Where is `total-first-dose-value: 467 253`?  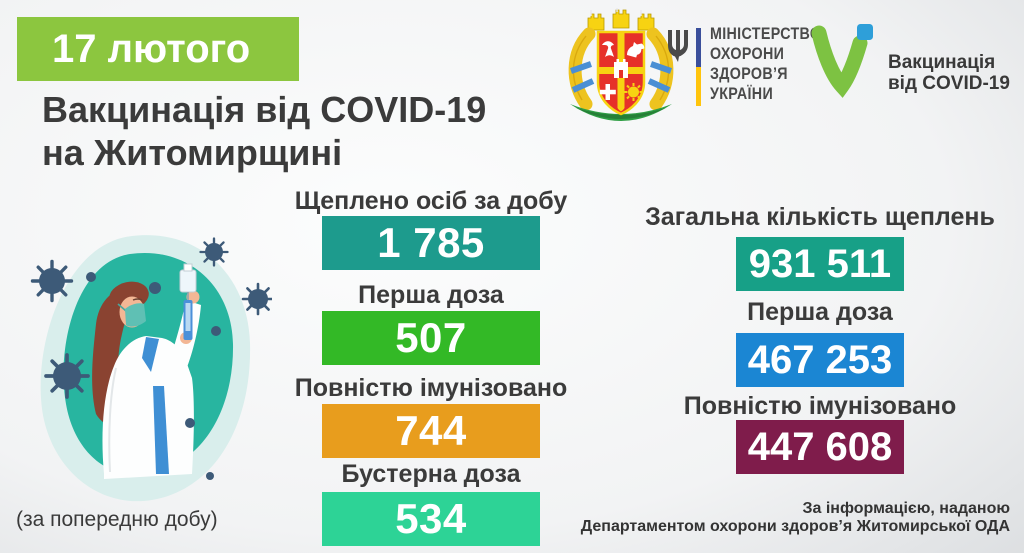 total-first-dose-value: 467 253 is located at coordinates (820, 359).